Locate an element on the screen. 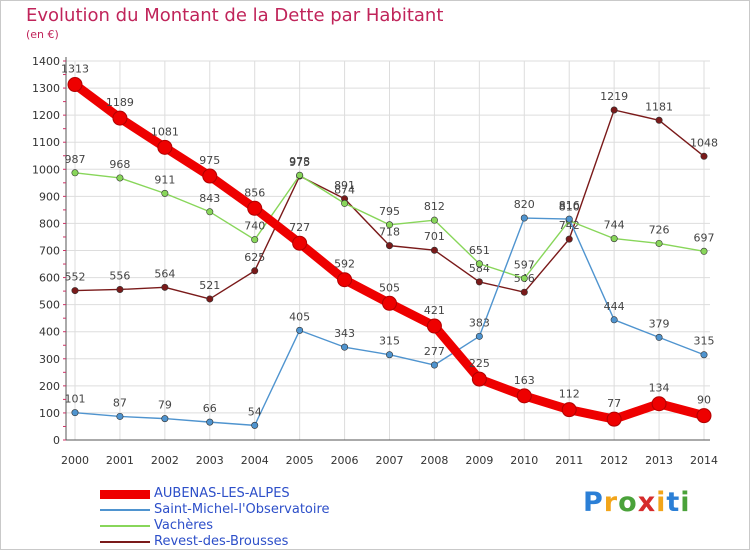 This screenshot has width=750, height=550. data-label: 812 is located at coordinates (434, 206).